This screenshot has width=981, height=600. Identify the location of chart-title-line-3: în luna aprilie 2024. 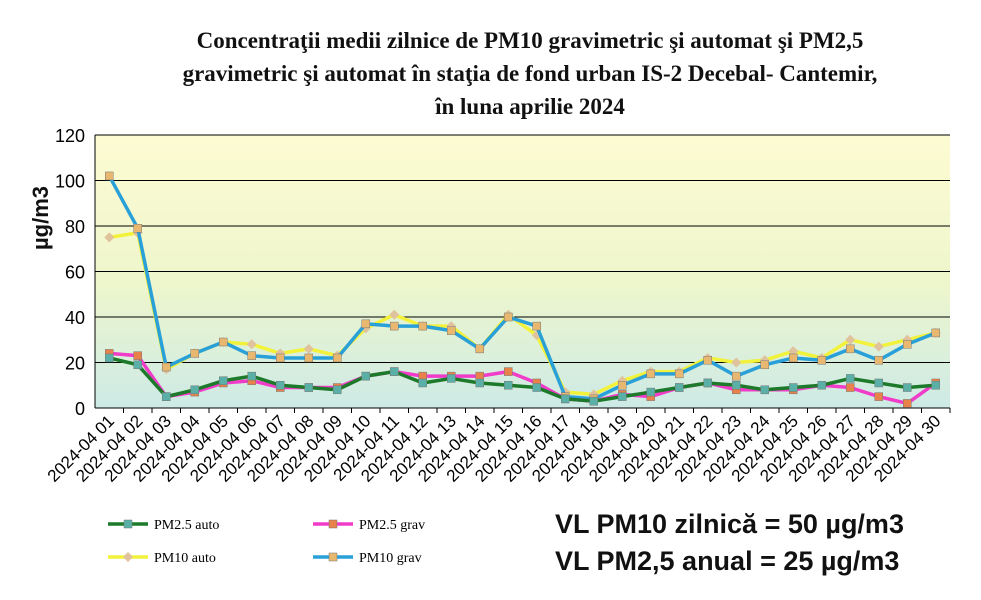
(530, 106).